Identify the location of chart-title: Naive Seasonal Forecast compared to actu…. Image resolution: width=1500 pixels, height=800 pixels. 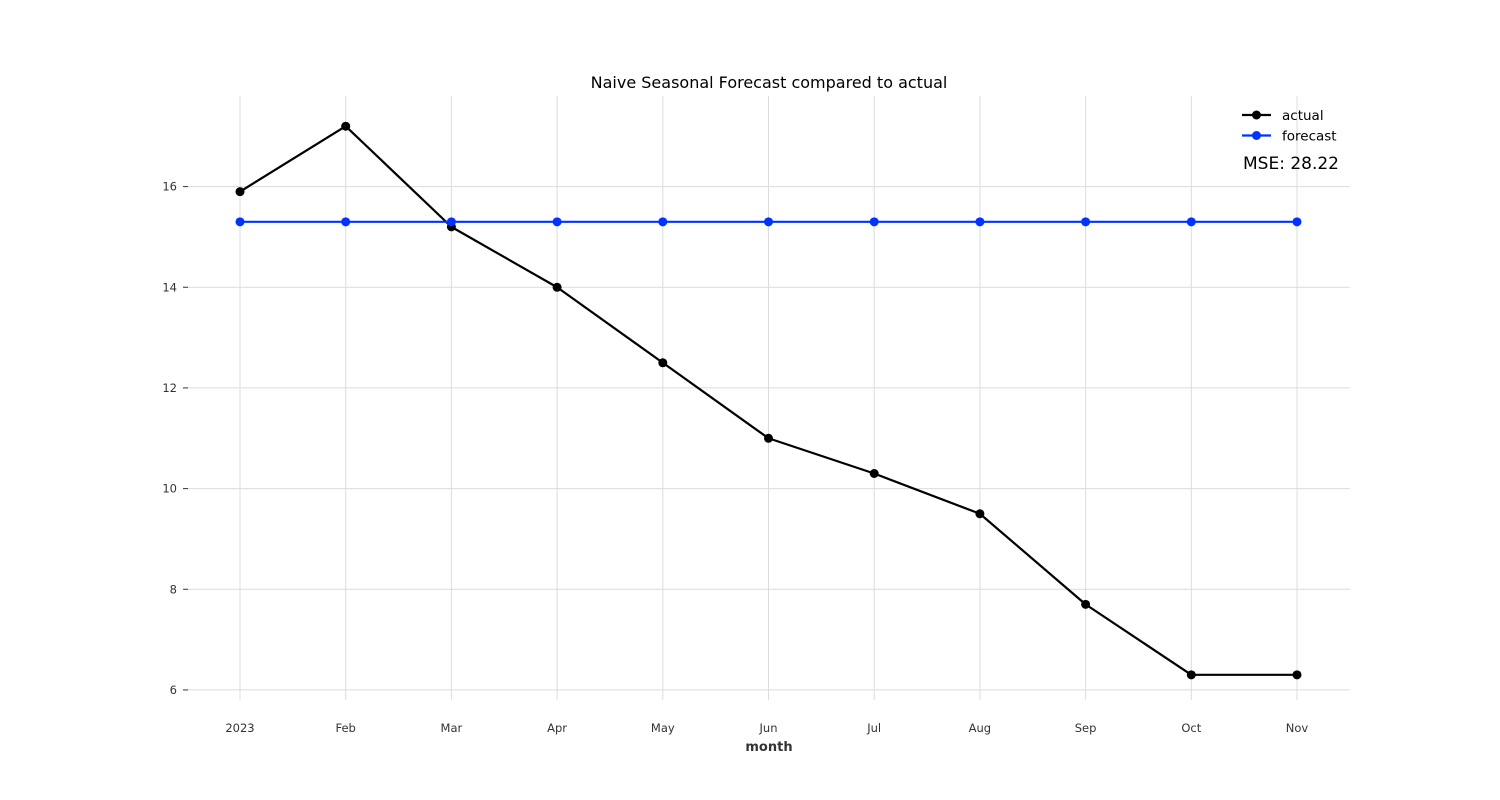
(769, 82).